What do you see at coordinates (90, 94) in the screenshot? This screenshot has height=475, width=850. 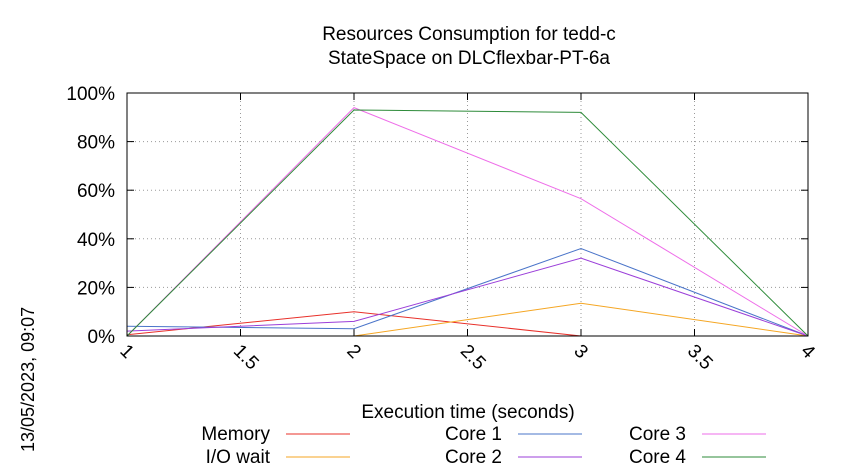 I see `y-tick-label: 100%` at bounding box center [90, 94].